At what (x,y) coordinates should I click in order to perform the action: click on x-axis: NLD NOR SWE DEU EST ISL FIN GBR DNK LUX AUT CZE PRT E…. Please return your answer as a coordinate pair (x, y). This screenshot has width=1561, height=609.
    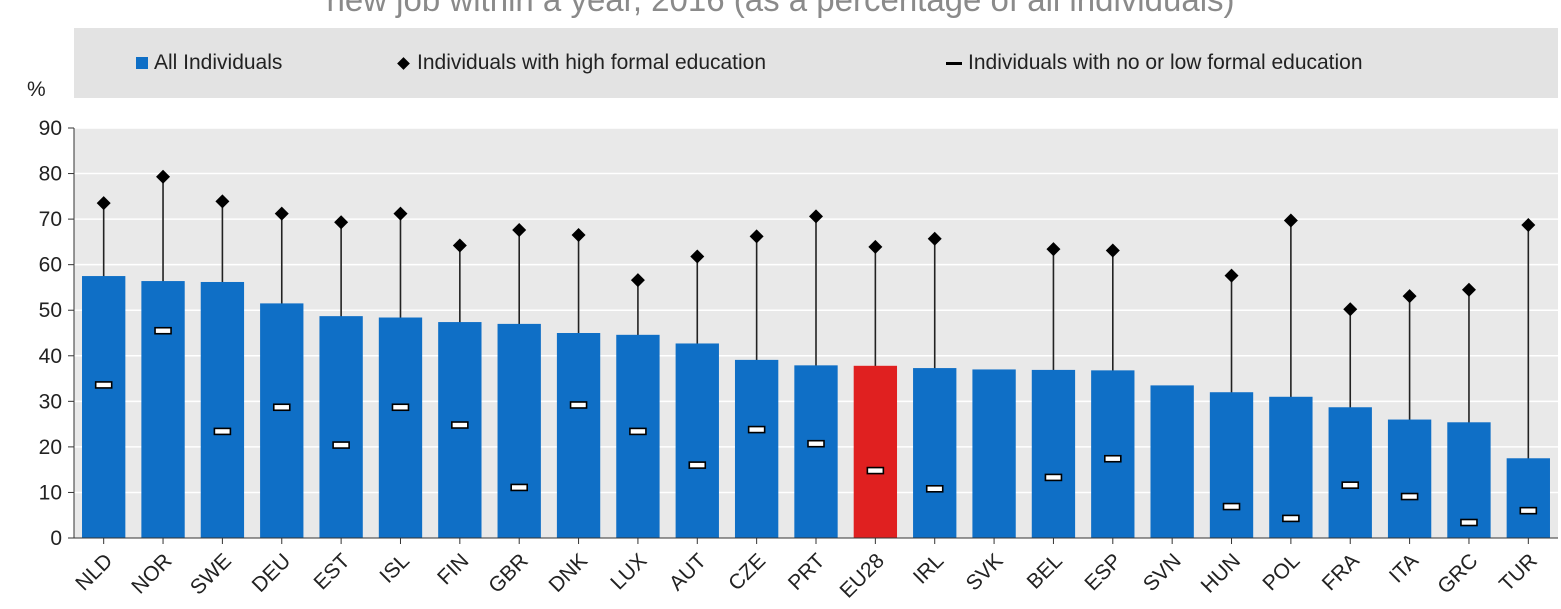
    Looking at the image, I should click on (814, 570).